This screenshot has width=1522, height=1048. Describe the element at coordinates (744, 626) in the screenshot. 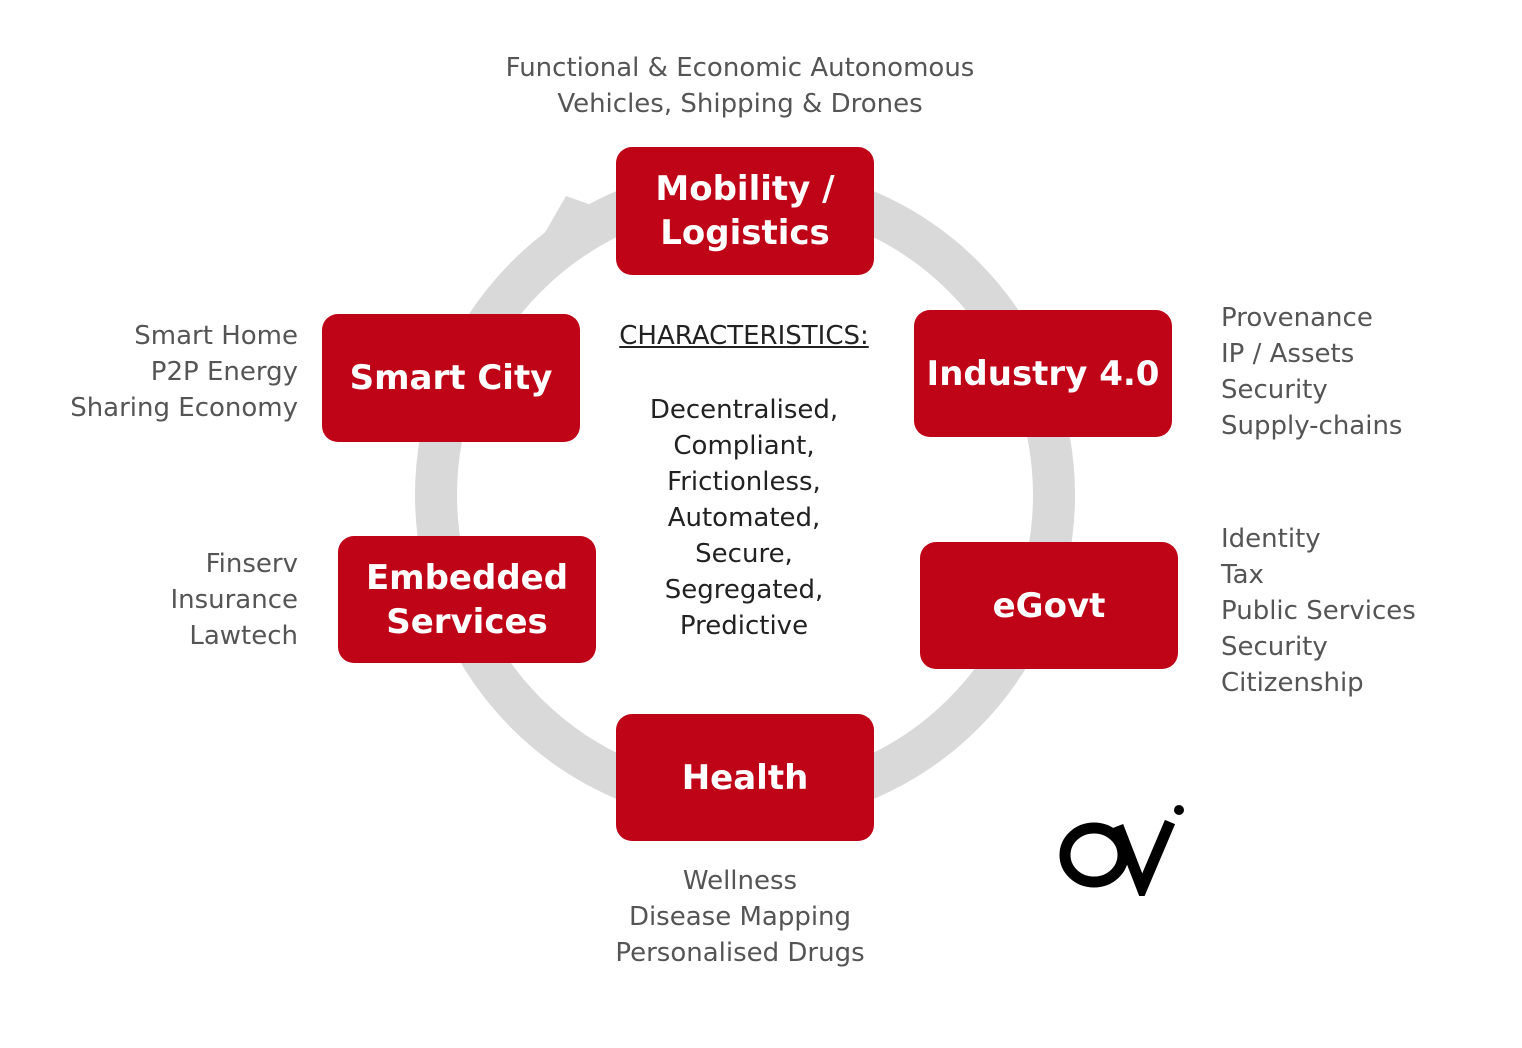

I see `characteristic-item: Predictive` at that location.